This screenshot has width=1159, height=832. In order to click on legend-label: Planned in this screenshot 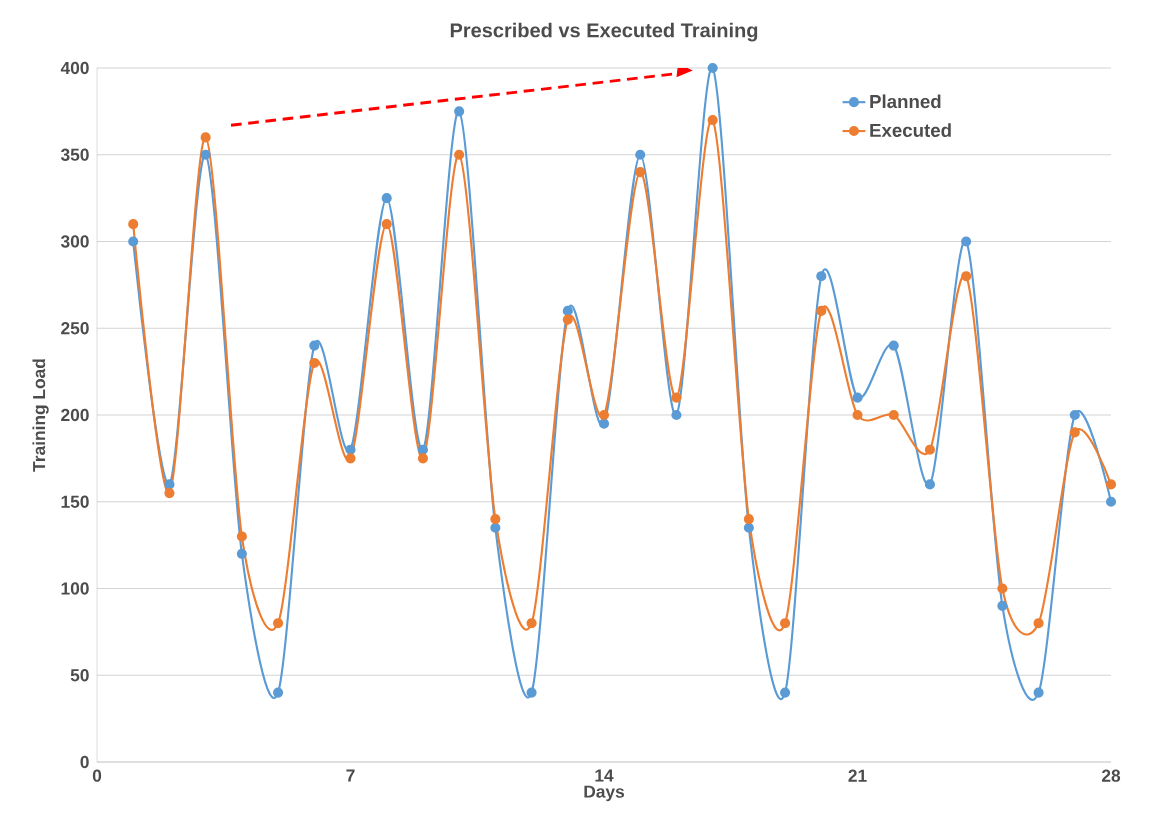, I will do `click(905, 101)`.